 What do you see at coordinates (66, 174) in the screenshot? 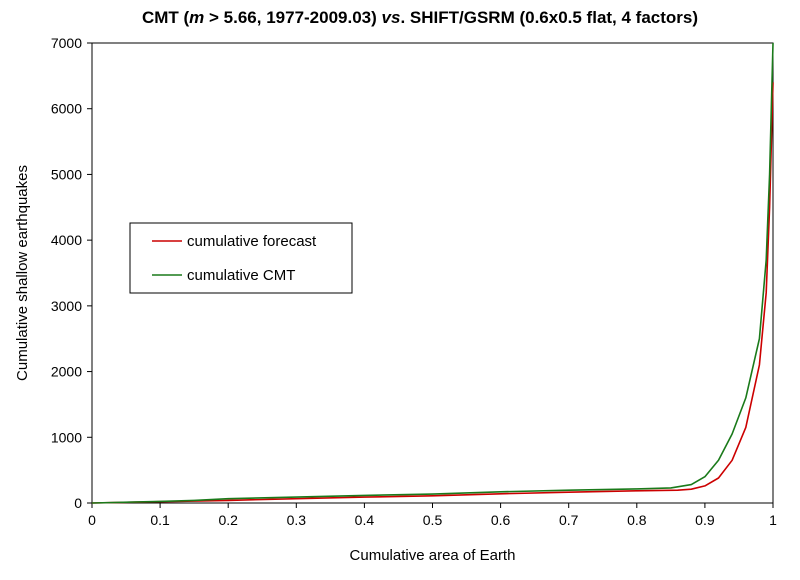
I see `y-tick-label: 5000` at bounding box center [66, 174].